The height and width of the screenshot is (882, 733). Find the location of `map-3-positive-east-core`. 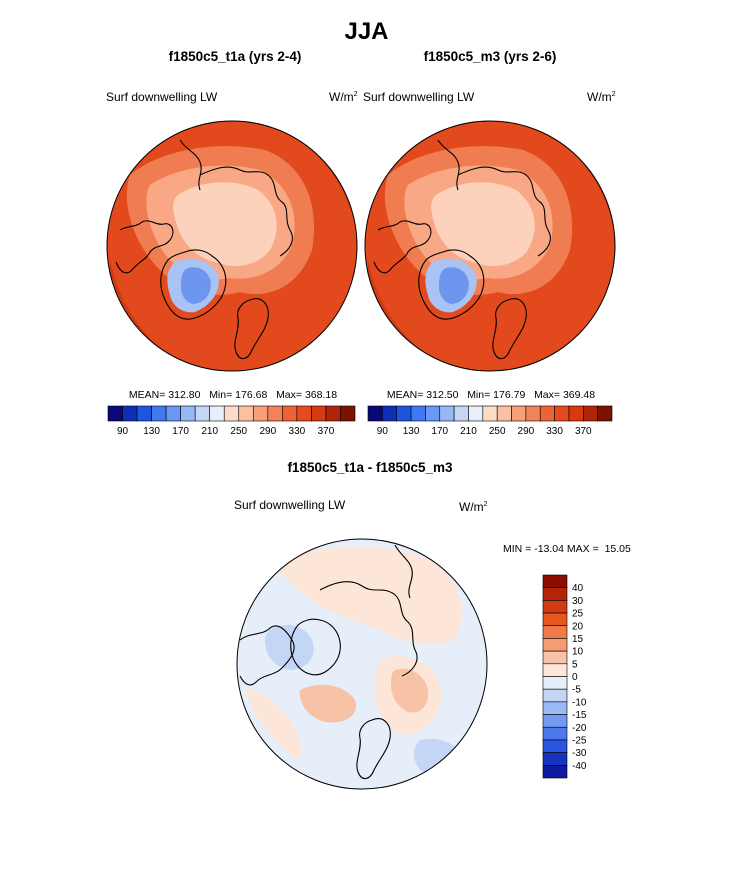

map-3-positive-east-core is located at coordinates (409, 690).